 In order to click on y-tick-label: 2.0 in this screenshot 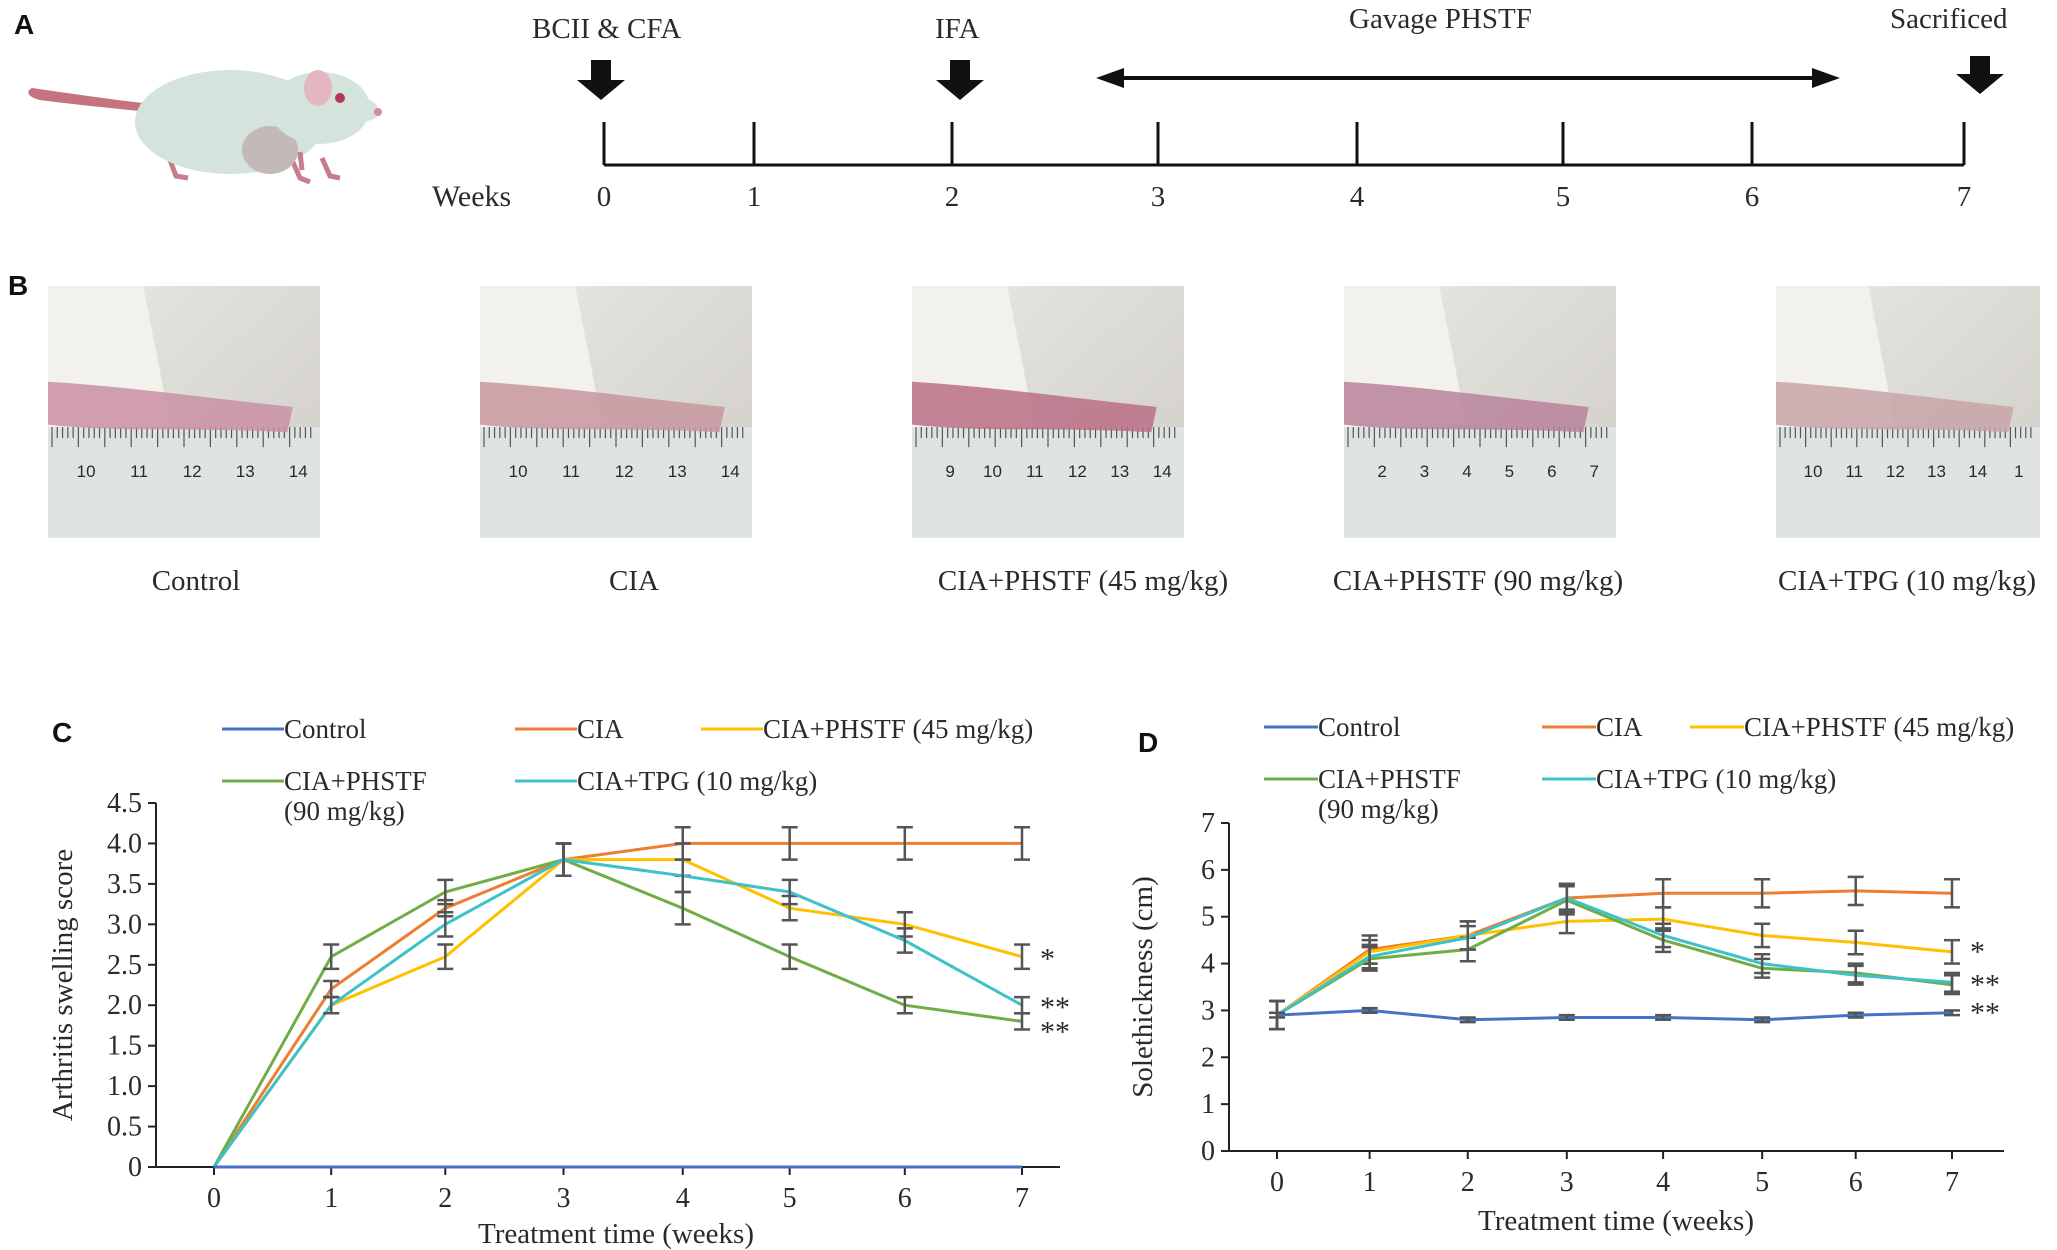, I will do `click(124, 1005)`.